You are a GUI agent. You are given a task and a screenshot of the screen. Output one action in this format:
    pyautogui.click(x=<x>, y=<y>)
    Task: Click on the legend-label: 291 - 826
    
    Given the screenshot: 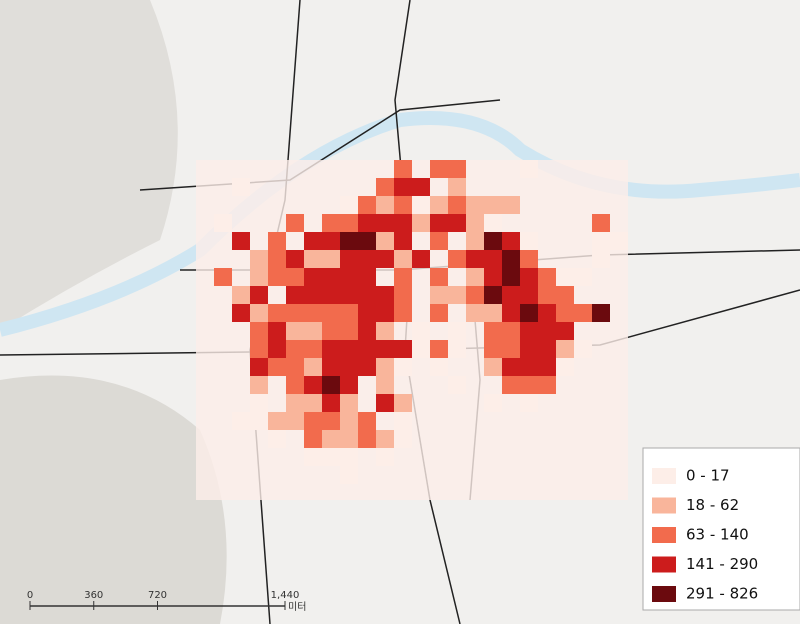 What is the action you would take?
    pyautogui.click(x=722, y=594)
    